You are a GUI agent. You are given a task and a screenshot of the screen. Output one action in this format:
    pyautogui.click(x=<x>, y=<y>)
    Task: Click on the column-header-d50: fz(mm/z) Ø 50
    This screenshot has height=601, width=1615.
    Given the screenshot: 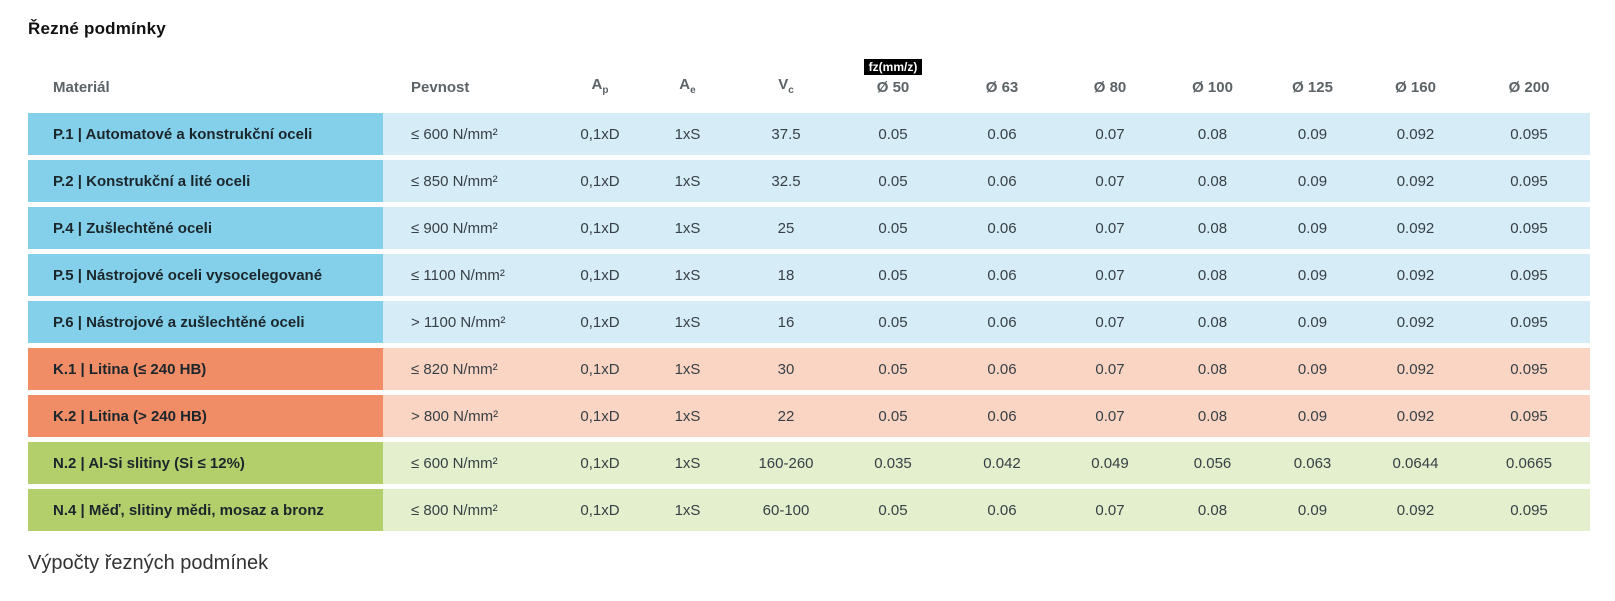 What is the action you would take?
    pyautogui.click(x=893, y=82)
    